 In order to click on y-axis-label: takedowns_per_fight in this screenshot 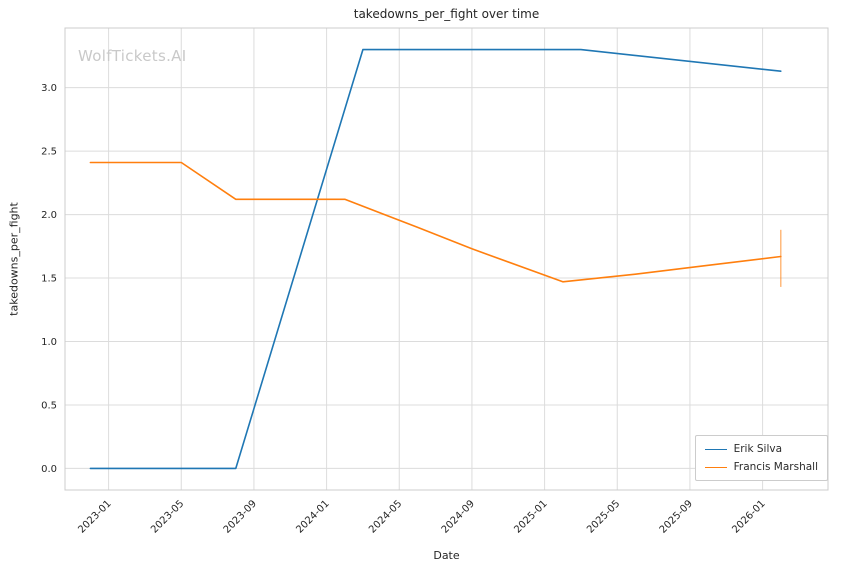, I will do `click(14, 259)`.